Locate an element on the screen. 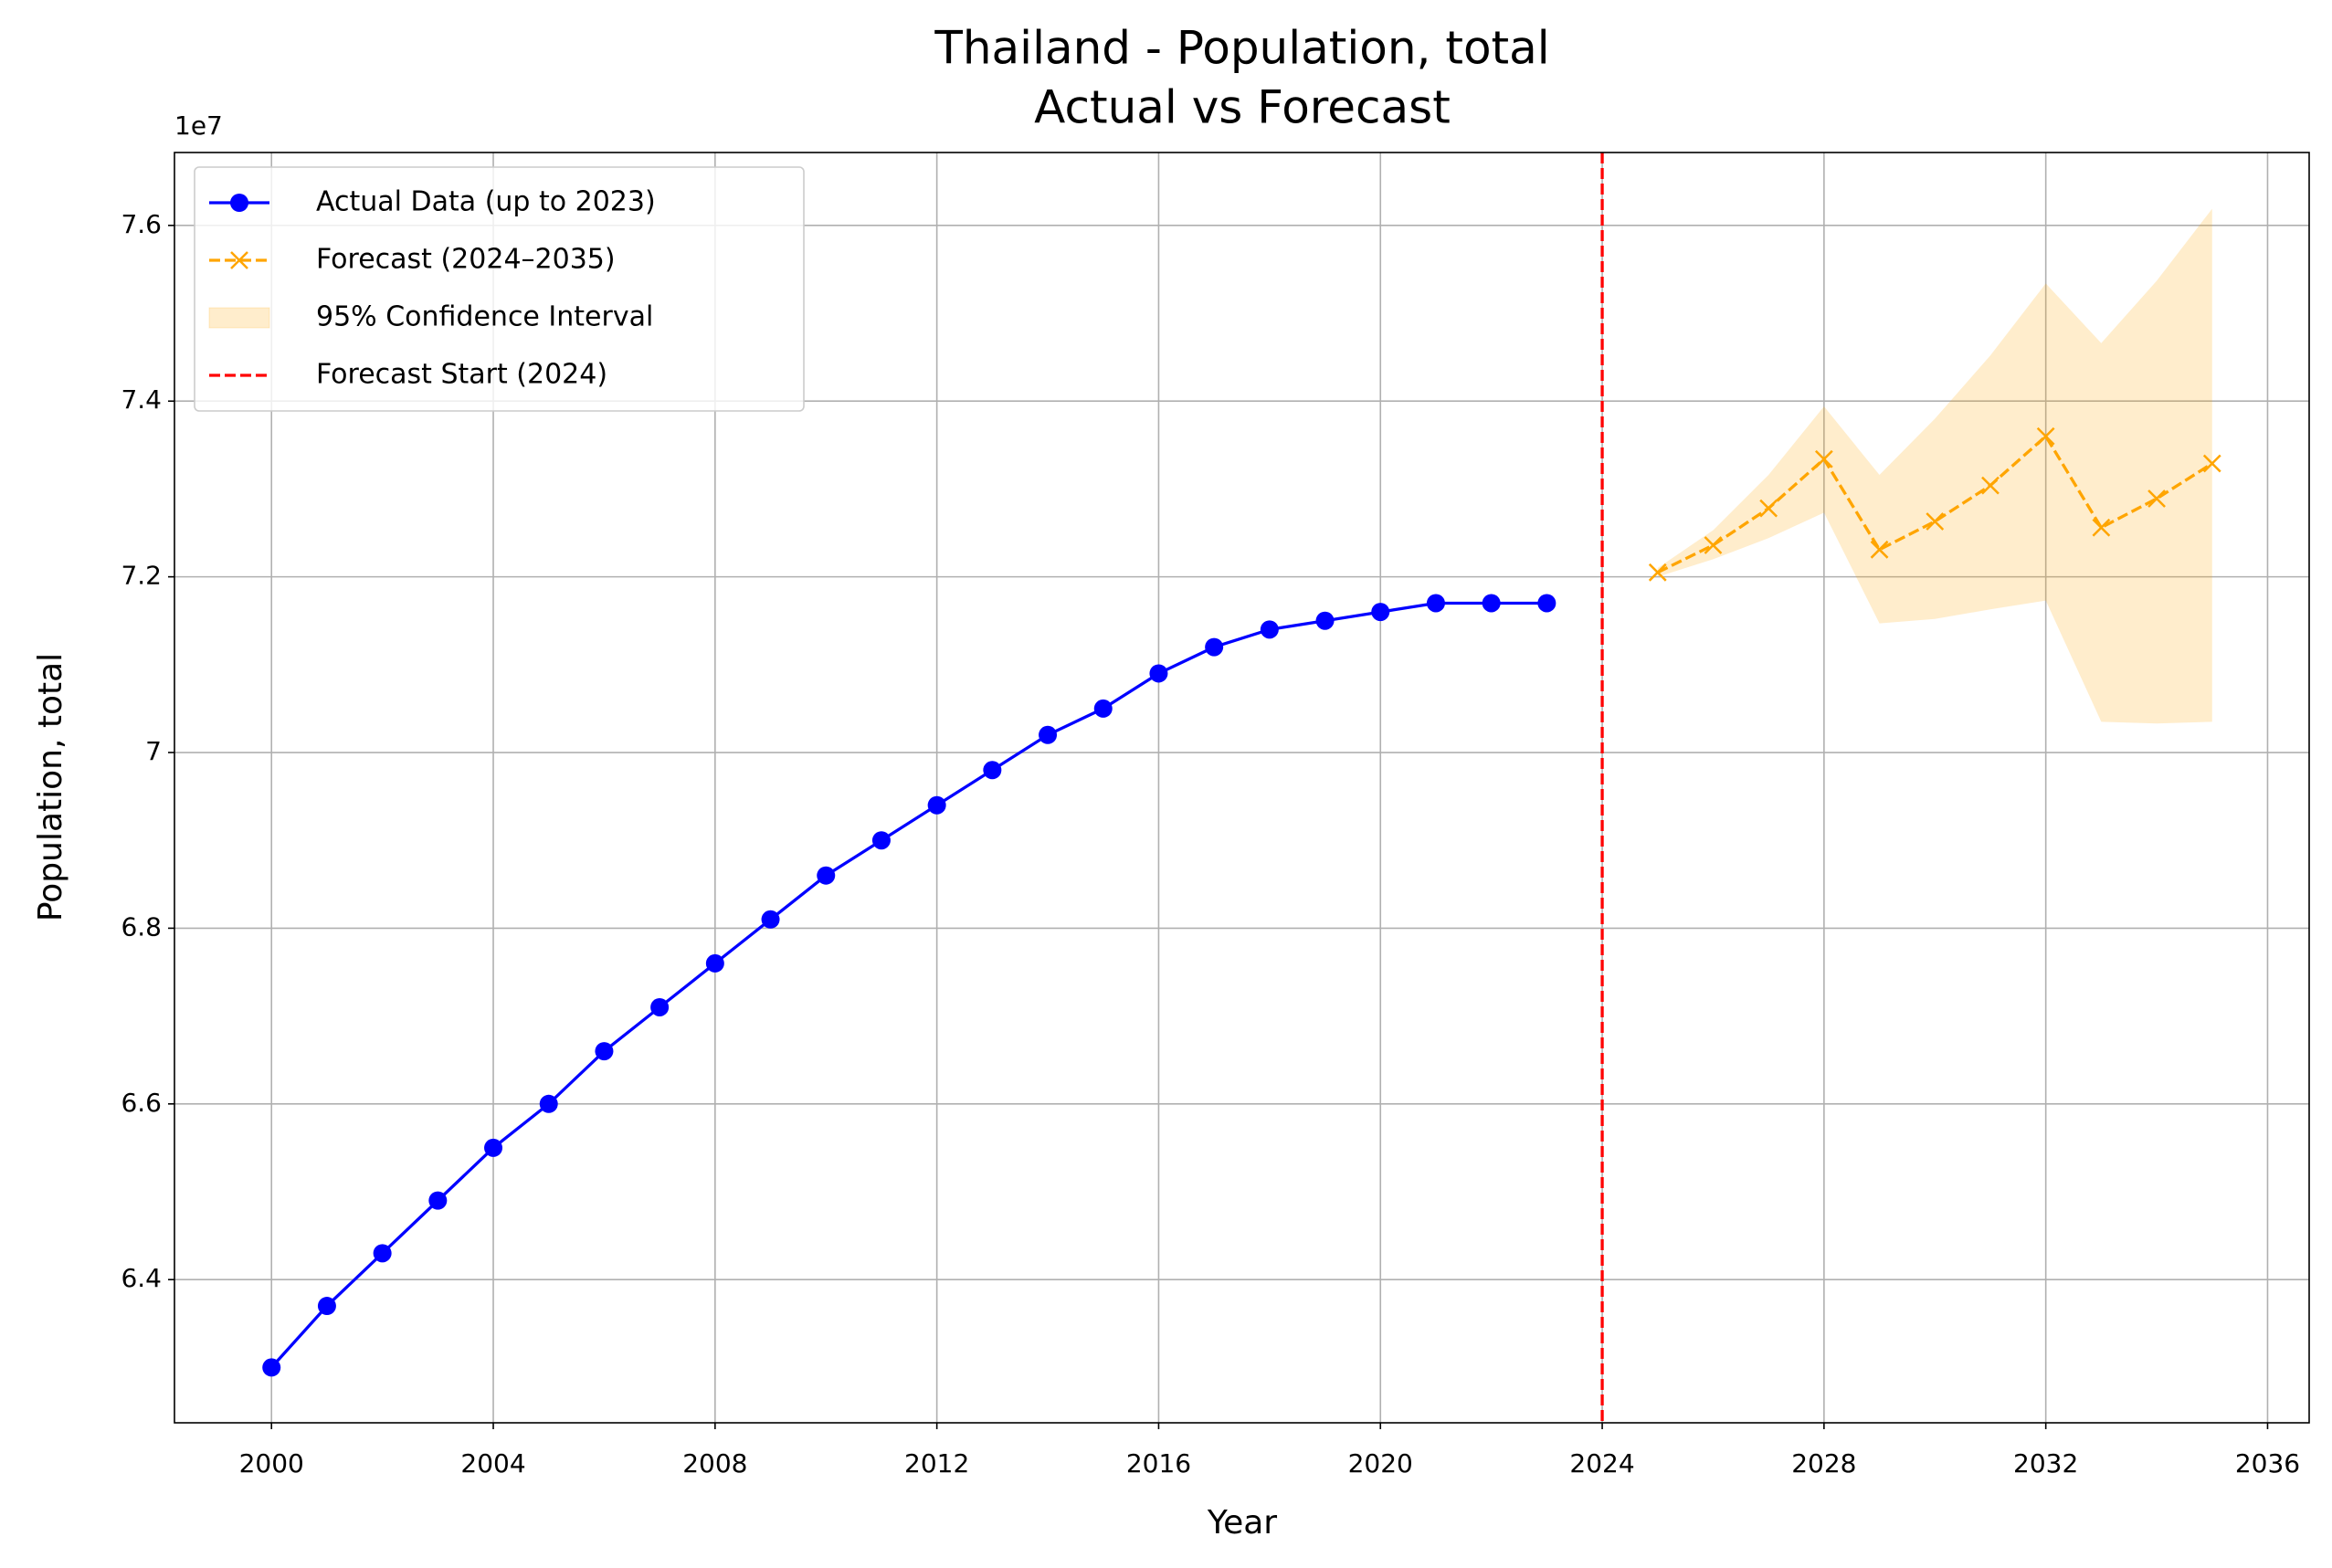 Image resolution: width=2332 pixels, height=1568 pixels. x-tick-label: 2008 is located at coordinates (714, 1463).